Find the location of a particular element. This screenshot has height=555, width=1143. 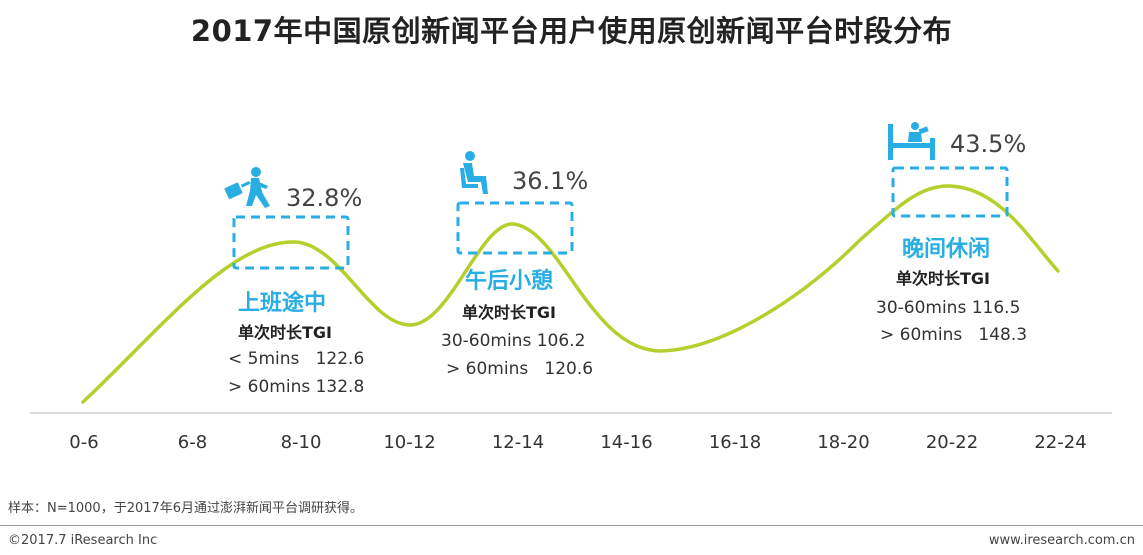

tgi-row: < 5mins 122.6 is located at coordinates (296, 359).